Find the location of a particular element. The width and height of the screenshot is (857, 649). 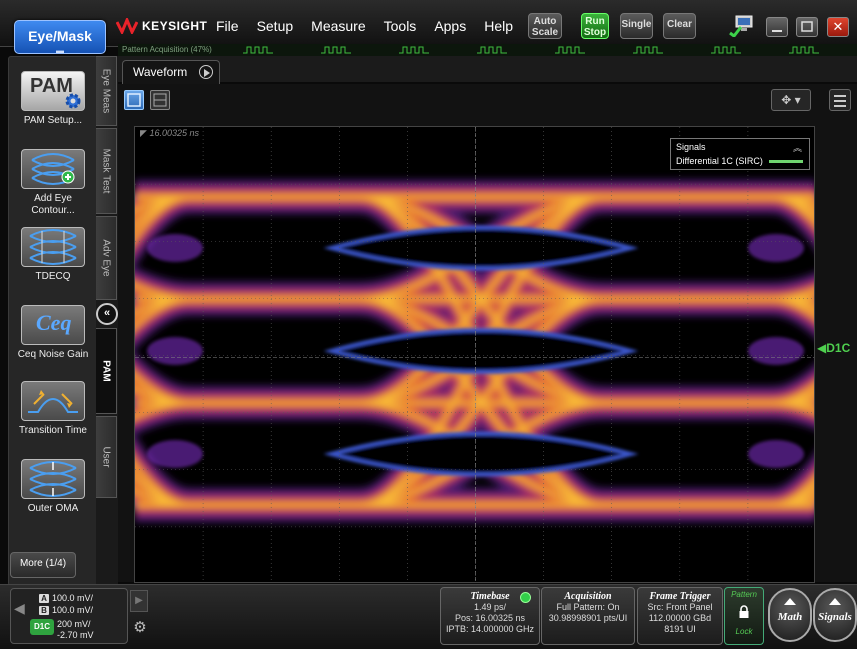

channel-next-button: ▶ is located at coordinates (139, 601).